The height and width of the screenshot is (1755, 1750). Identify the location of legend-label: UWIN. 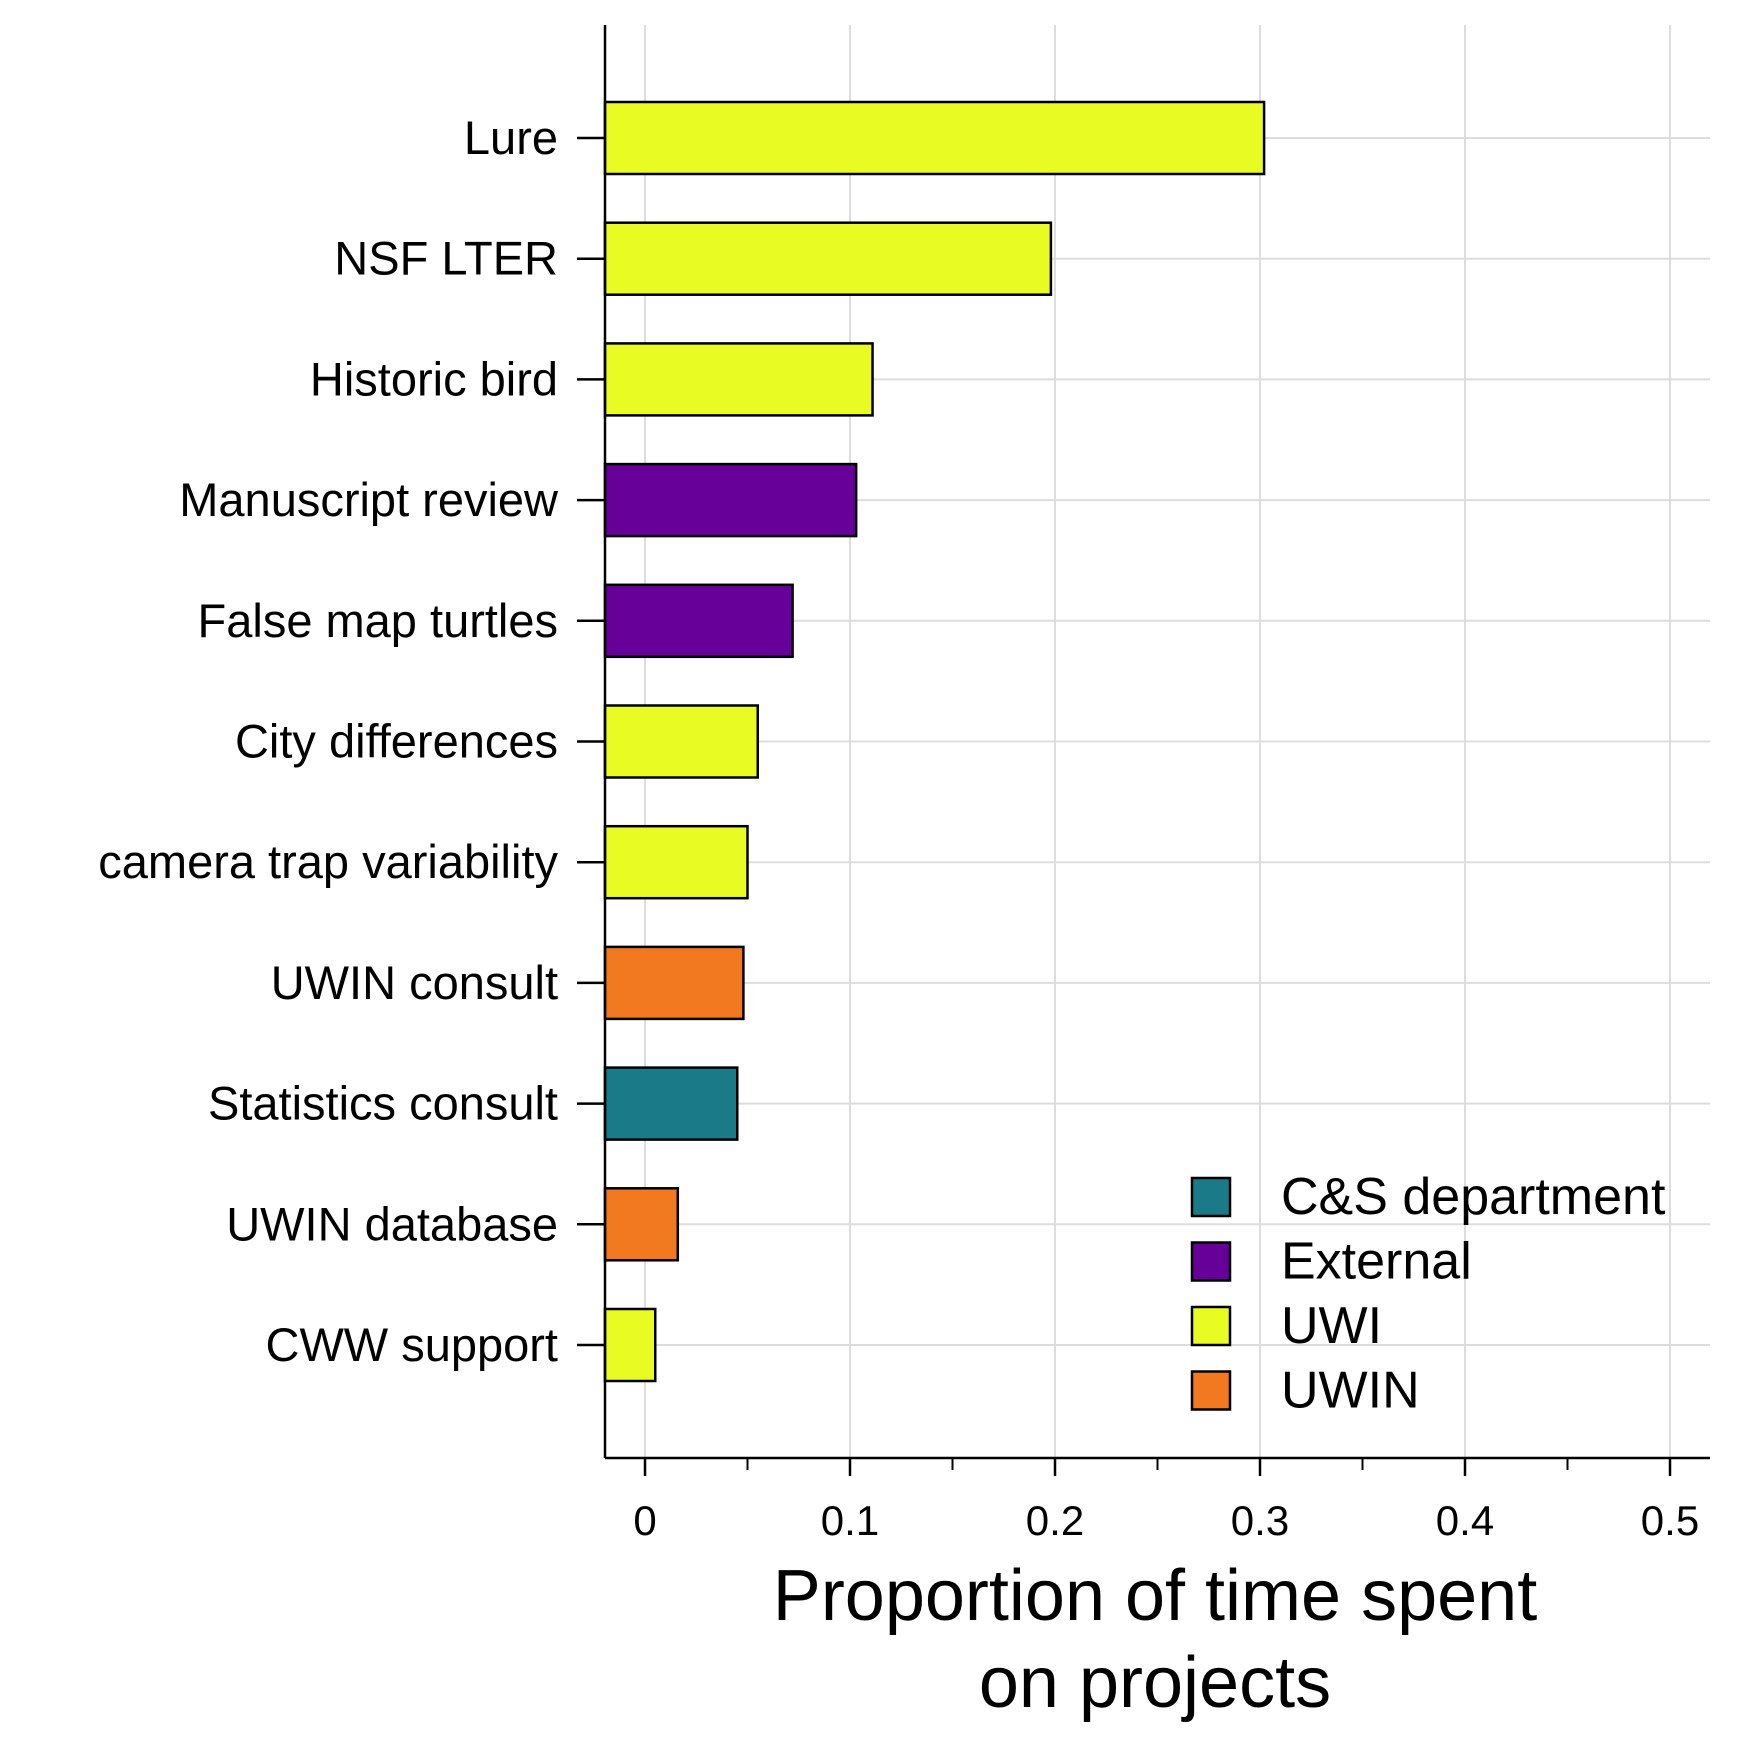
(1350, 1391).